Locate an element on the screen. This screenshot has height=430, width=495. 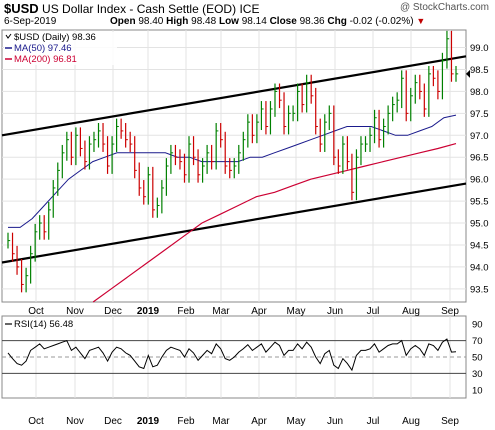
y-tick-label: 93.5 is located at coordinates (479, 289).